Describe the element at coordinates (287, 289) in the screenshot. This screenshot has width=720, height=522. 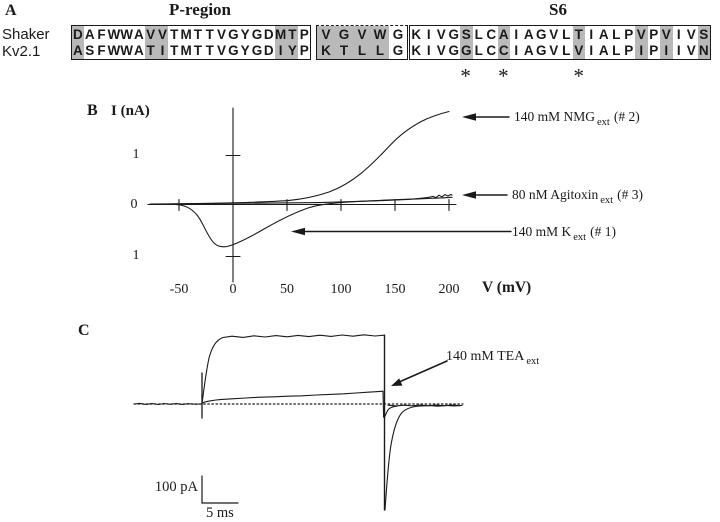
I see `x-tick-label-50: 50` at that location.